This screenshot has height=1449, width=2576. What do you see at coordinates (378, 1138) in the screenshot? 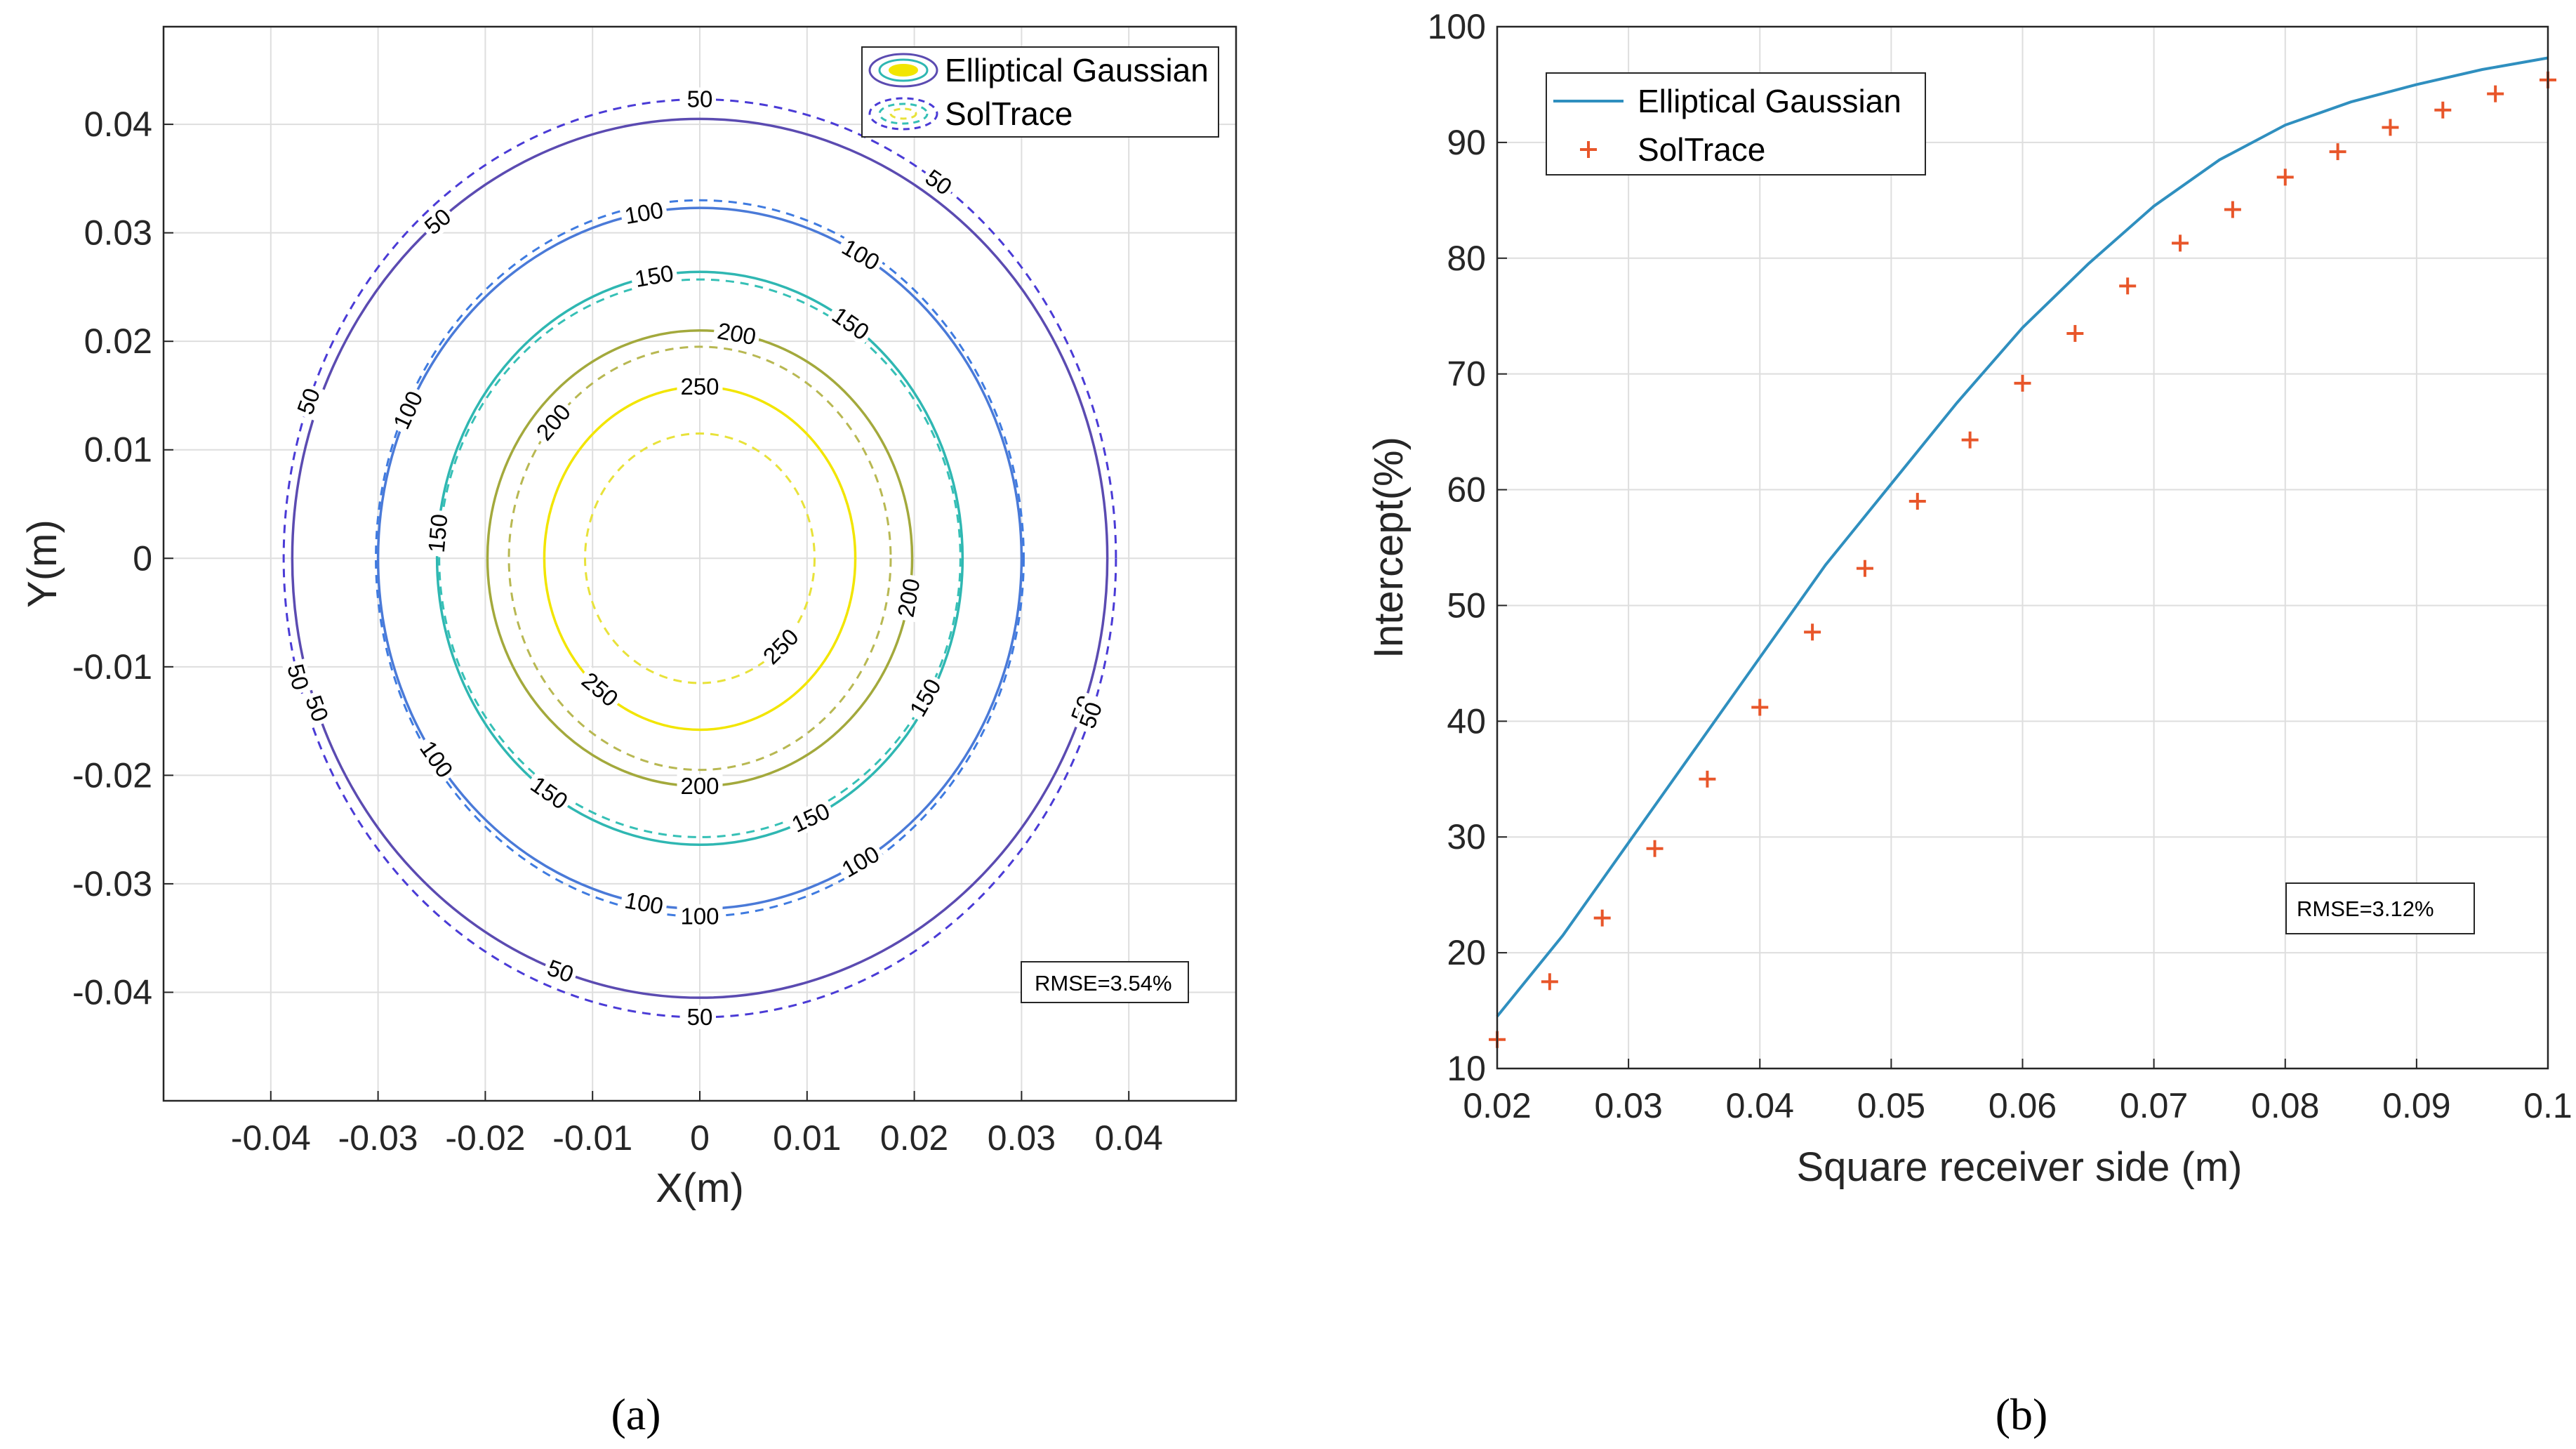
I see `panel-a-x-tick-label: -0.03` at bounding box center [378, 1138].